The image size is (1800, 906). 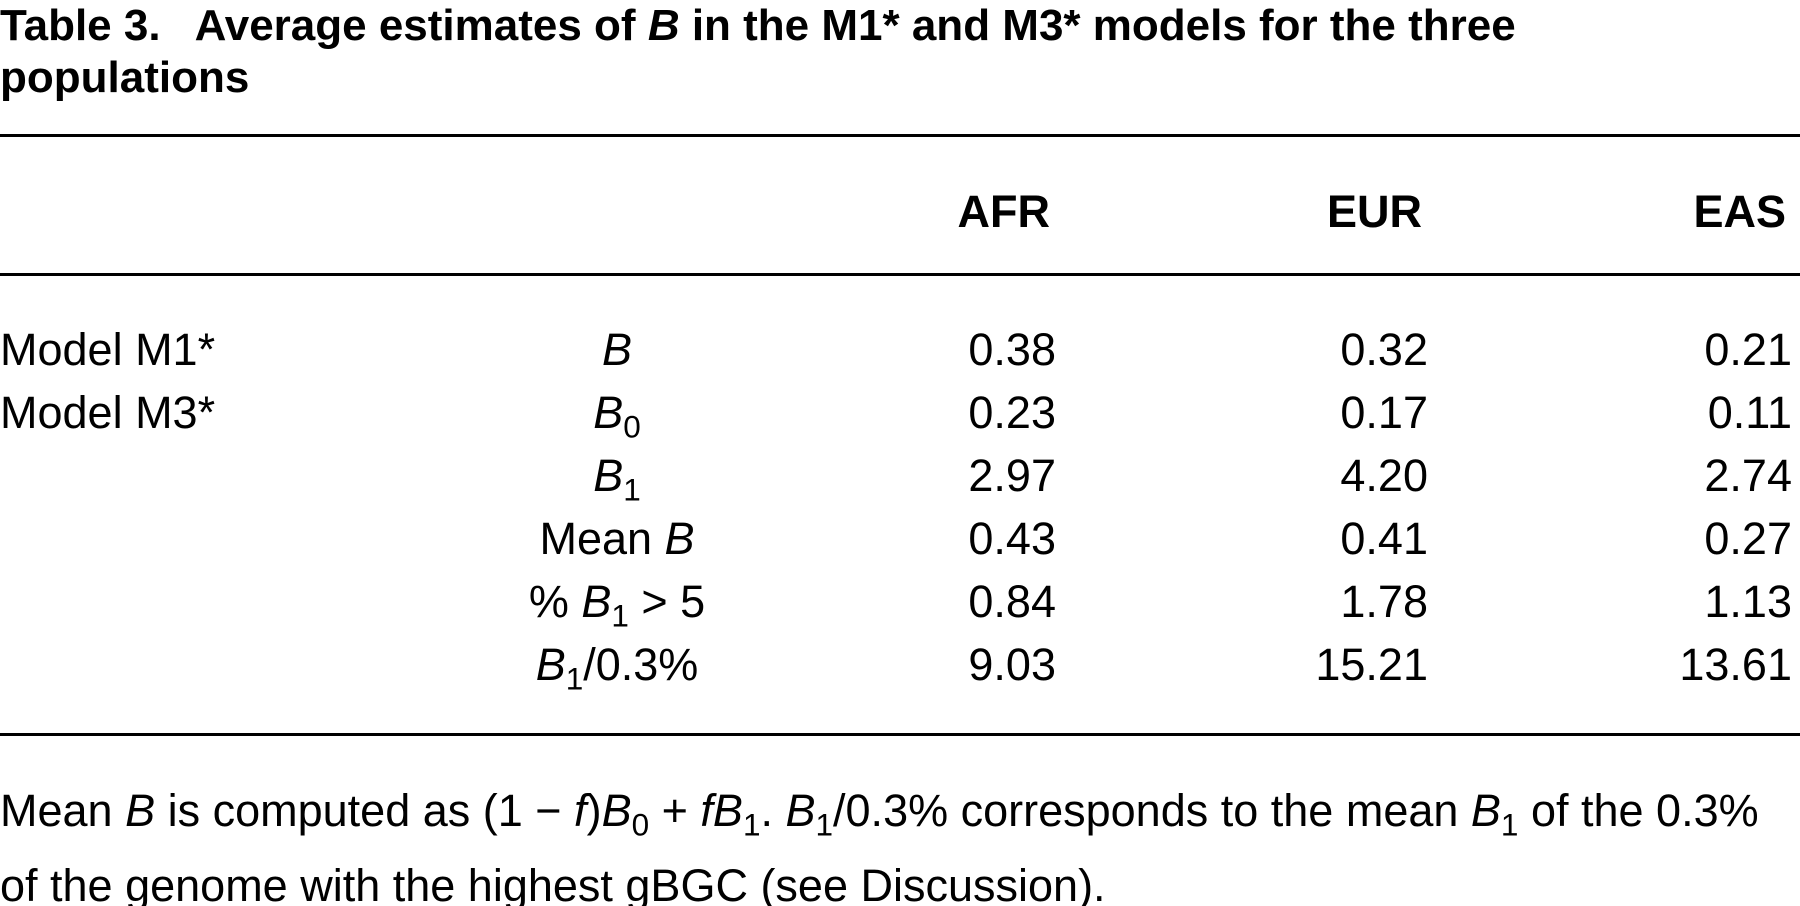 I want to click on text-segment: ., so click(x=773, y=810).